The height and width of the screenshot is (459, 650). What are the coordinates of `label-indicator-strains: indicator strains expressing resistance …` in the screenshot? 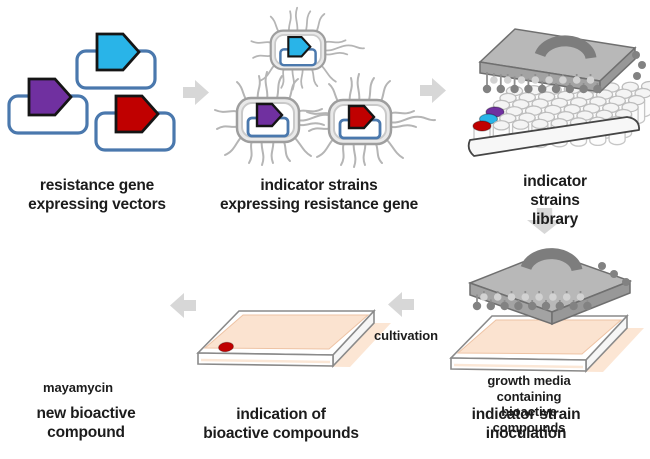 It's located at (319, 195).